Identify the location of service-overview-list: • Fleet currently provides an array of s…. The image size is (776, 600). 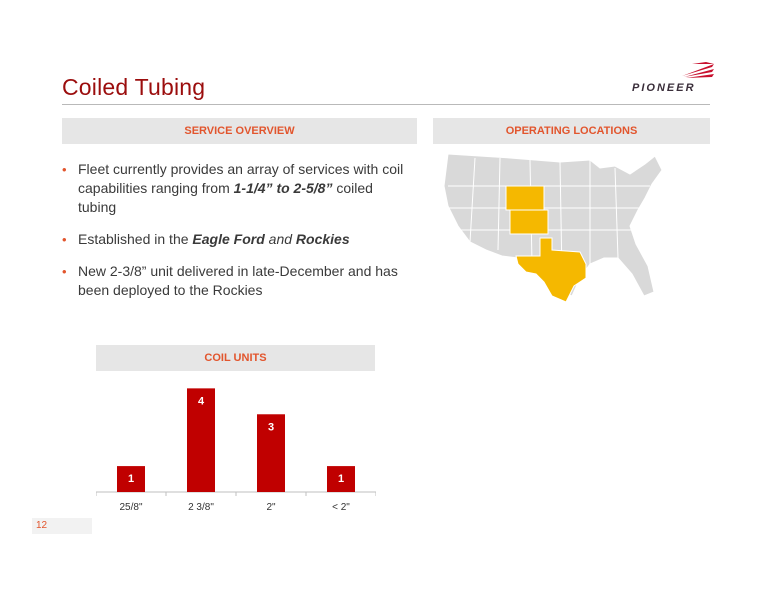
(237, 236).